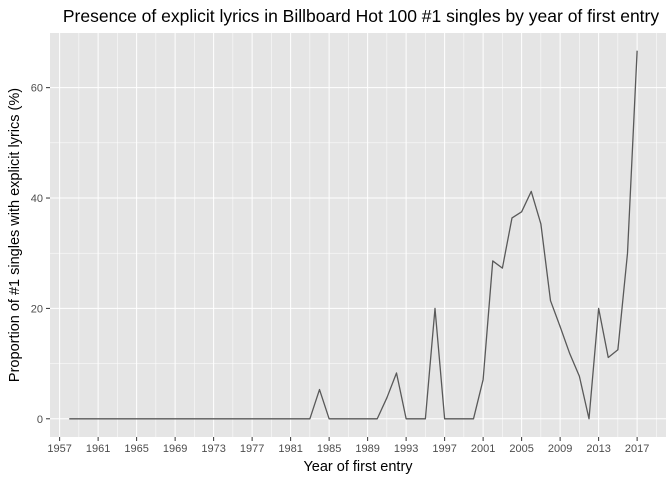 The height and width of the screenshot is (480, 672). I want to click on y-tick-label: 0, so click(40, 420).